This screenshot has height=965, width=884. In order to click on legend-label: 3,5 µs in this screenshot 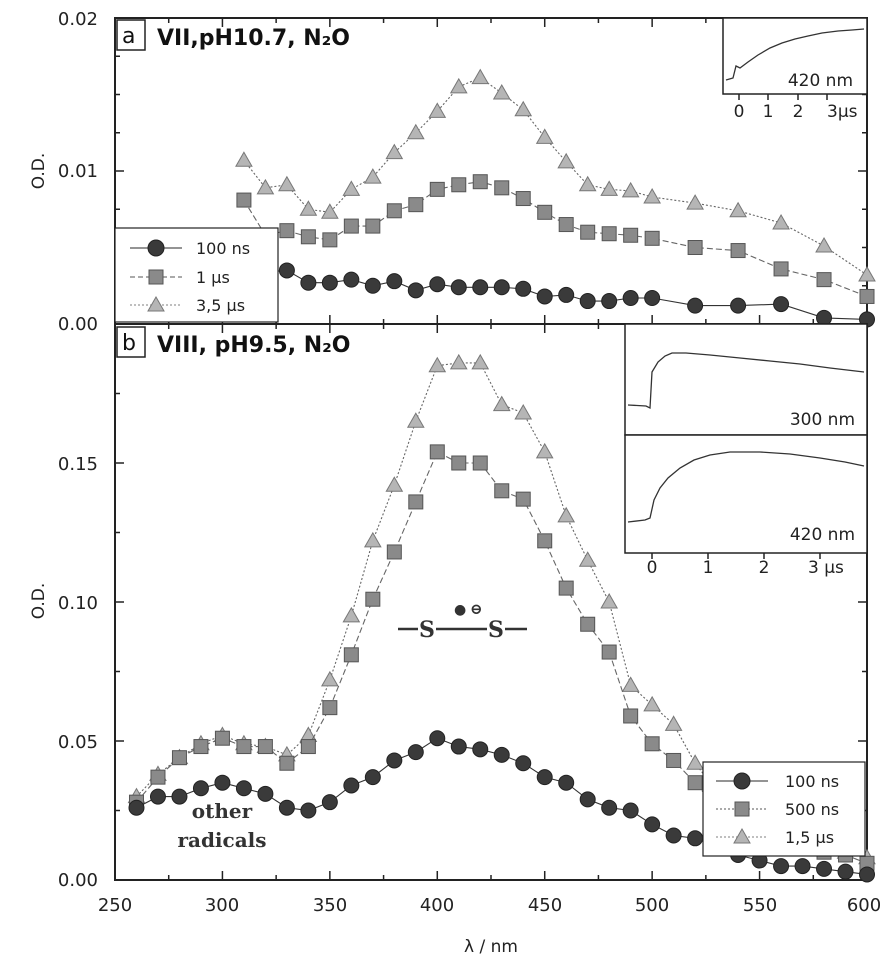, I will do `click(220, 305)`.